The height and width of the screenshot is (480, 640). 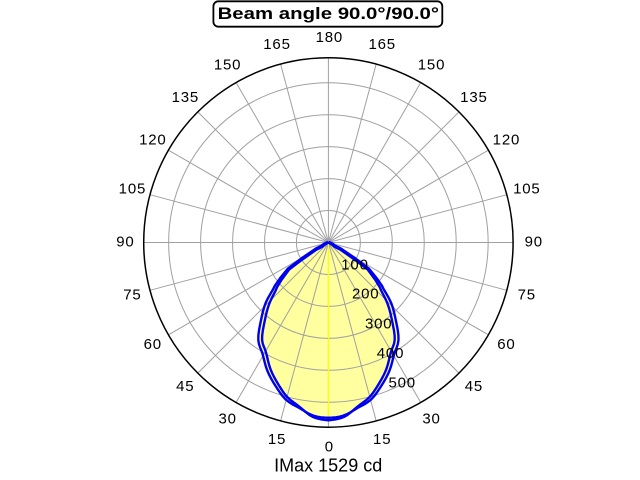 What do you see at coordinates (329, 37) in the screenshot?
I see `svg-text: 180` at bounding box center [329, 37].